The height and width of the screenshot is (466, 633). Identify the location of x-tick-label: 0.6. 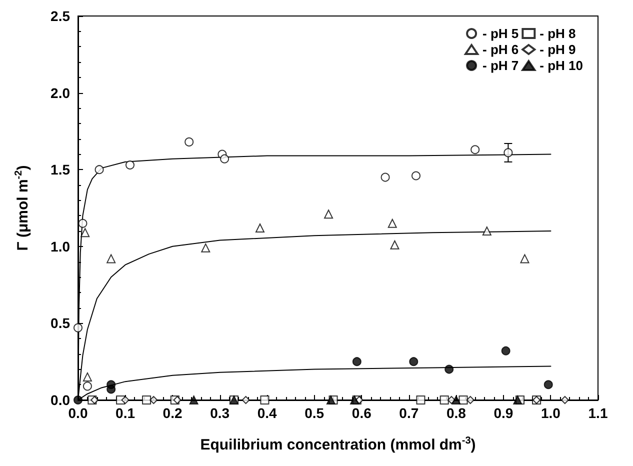
(362, 413).